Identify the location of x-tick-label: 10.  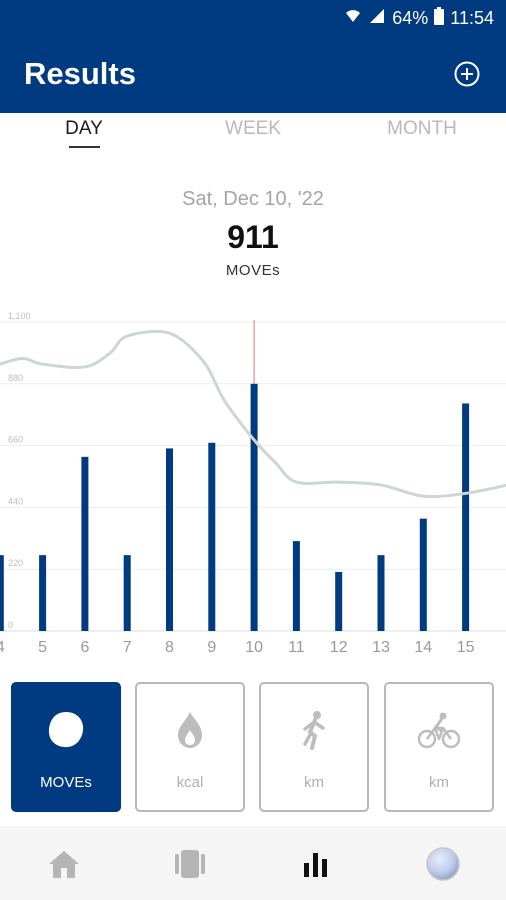
(254, 647).